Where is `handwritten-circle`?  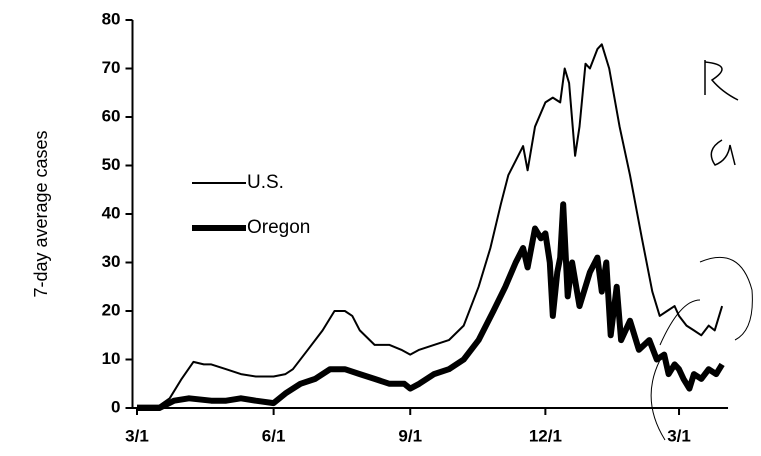
handwritten-circle is located at coordinates (701, 349).